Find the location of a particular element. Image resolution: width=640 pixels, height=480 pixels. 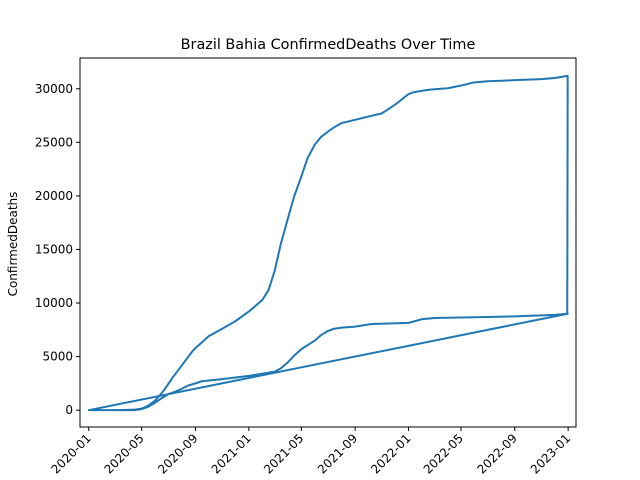

y-tick-label: 20000 is located at coordinates (54, 196).